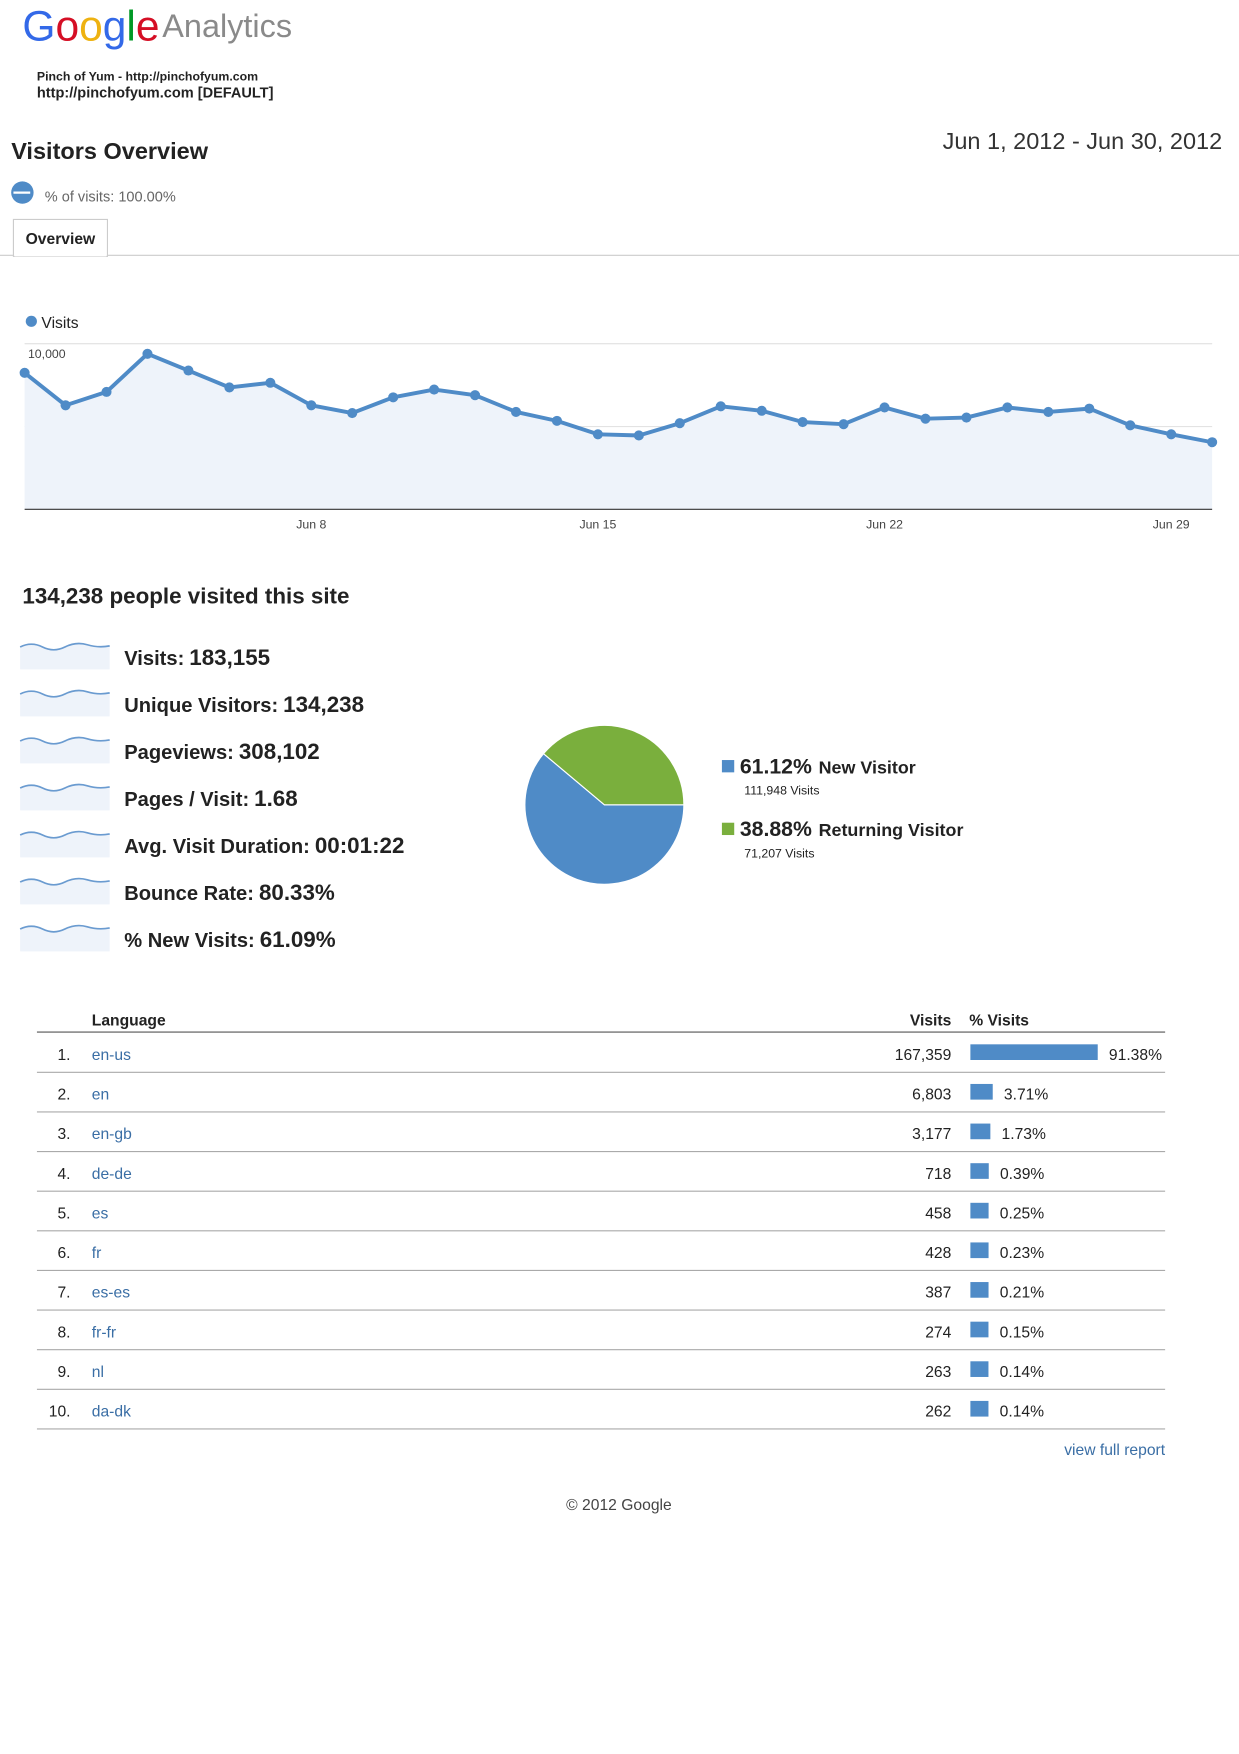  I want to click on language: es-es, so click(111, 1293).